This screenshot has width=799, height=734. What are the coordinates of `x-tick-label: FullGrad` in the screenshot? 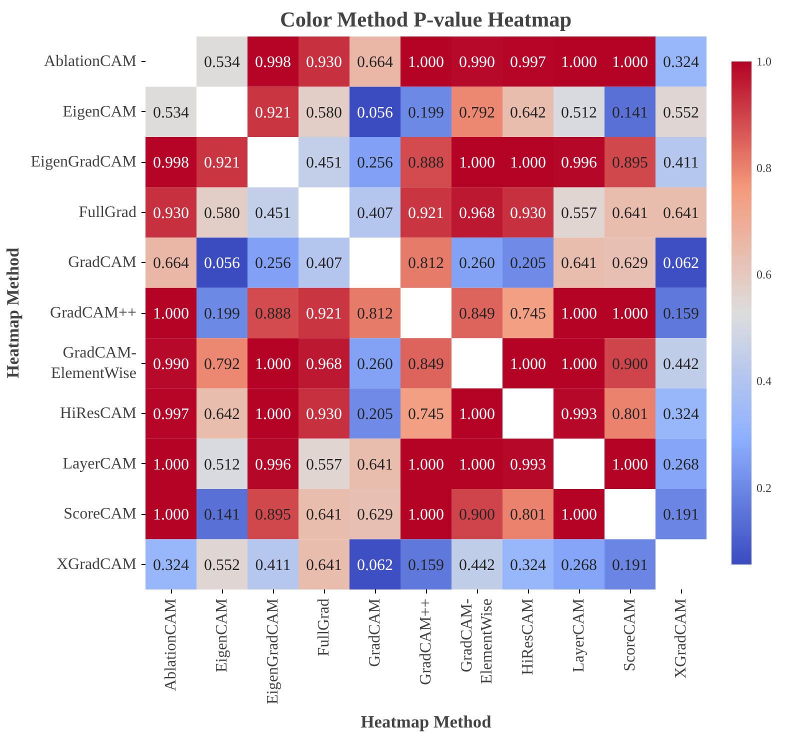 It's located at (324, 627).